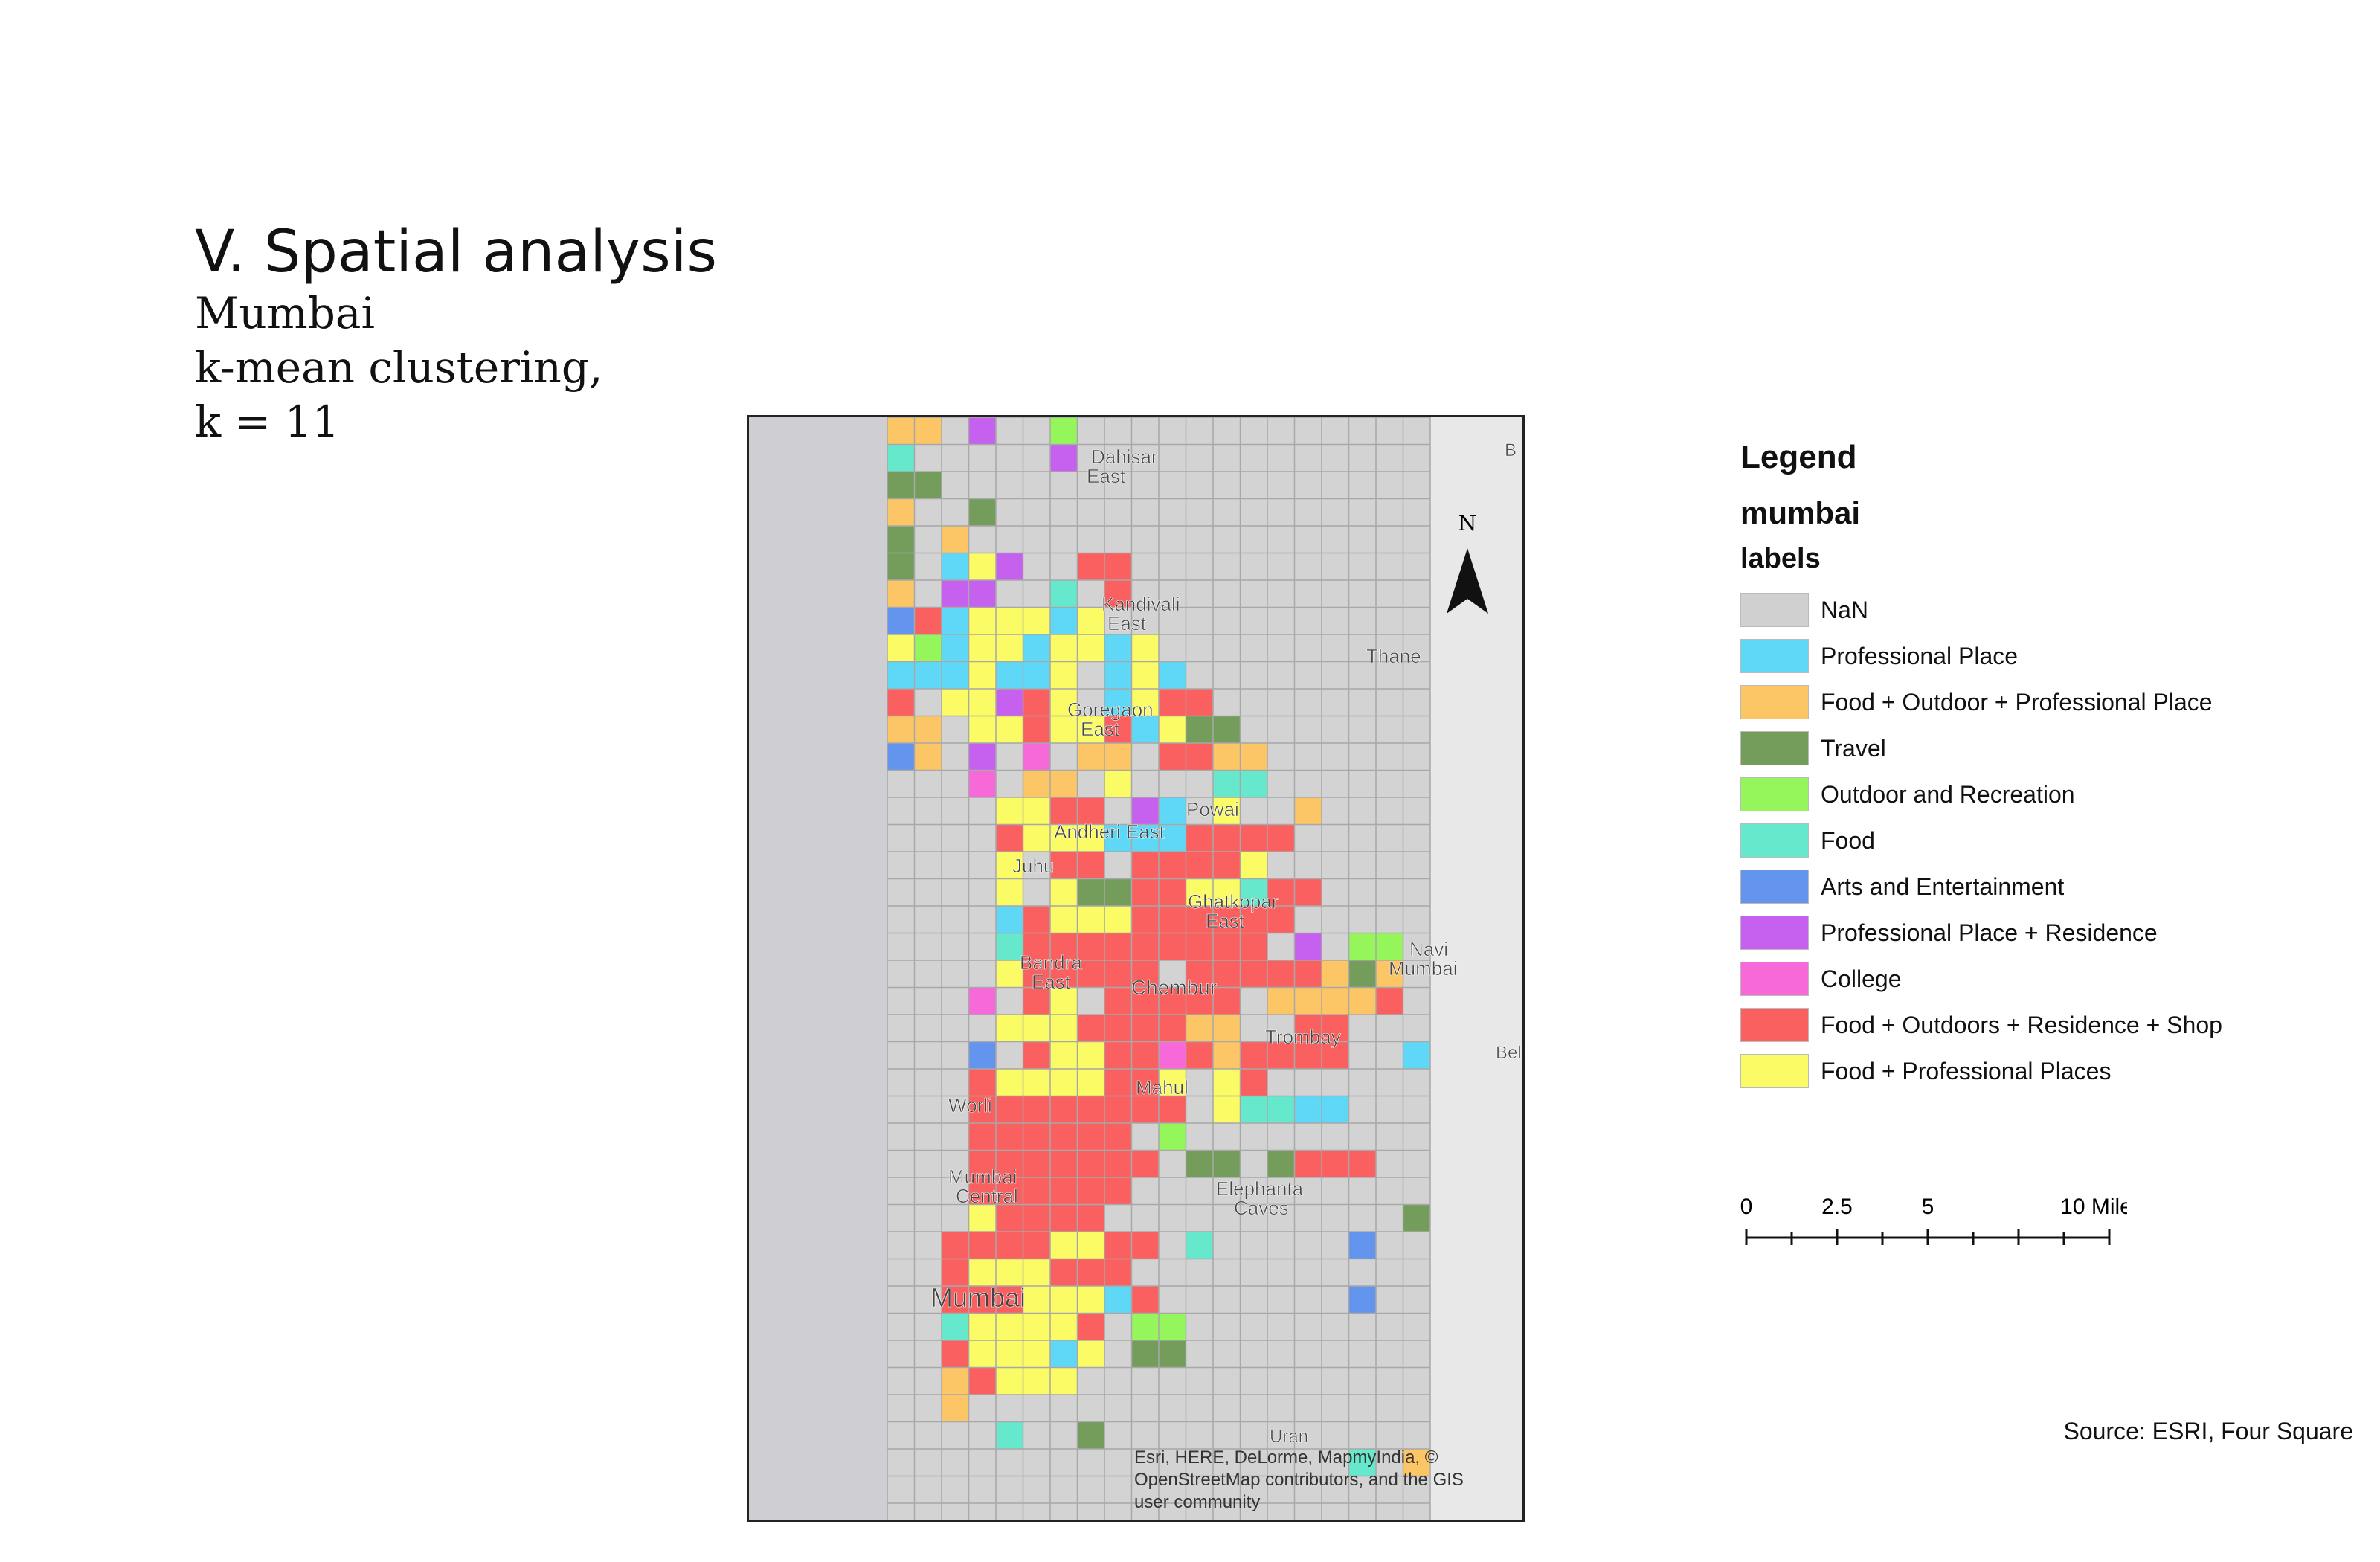  What do you see at coordinates (1468, 581) in the screenshot?
I see `north-arrow-icon` at bounding box center [1468, 581].